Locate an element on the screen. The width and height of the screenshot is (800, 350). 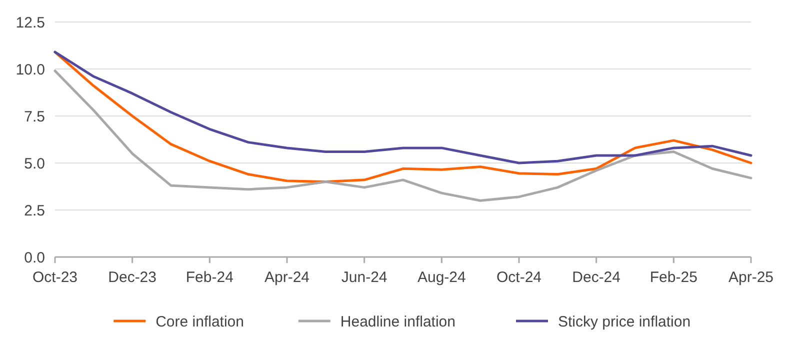
x-tick-label: Apr-24 is located at coordinates (287, 277).